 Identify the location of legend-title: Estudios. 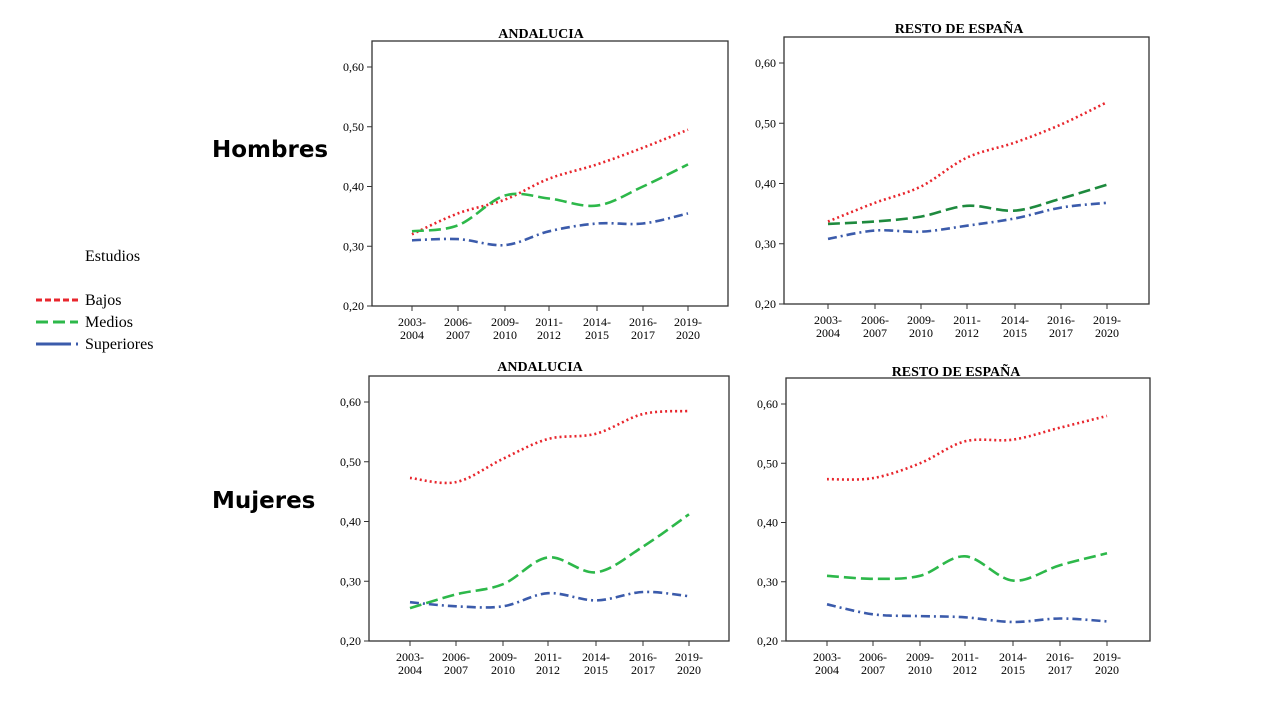
(113, 256).